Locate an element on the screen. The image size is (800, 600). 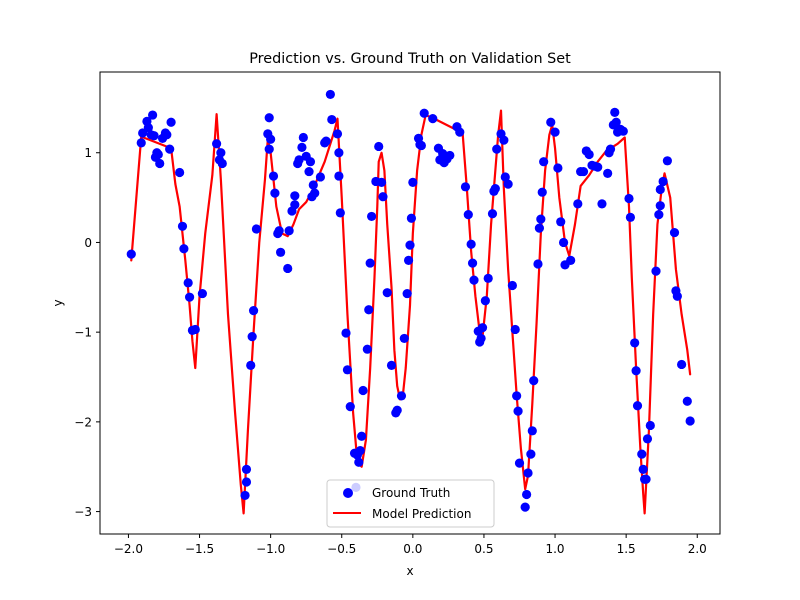
legend-label-ground-truth: Ground Truth is located at coordinates (411, 493).